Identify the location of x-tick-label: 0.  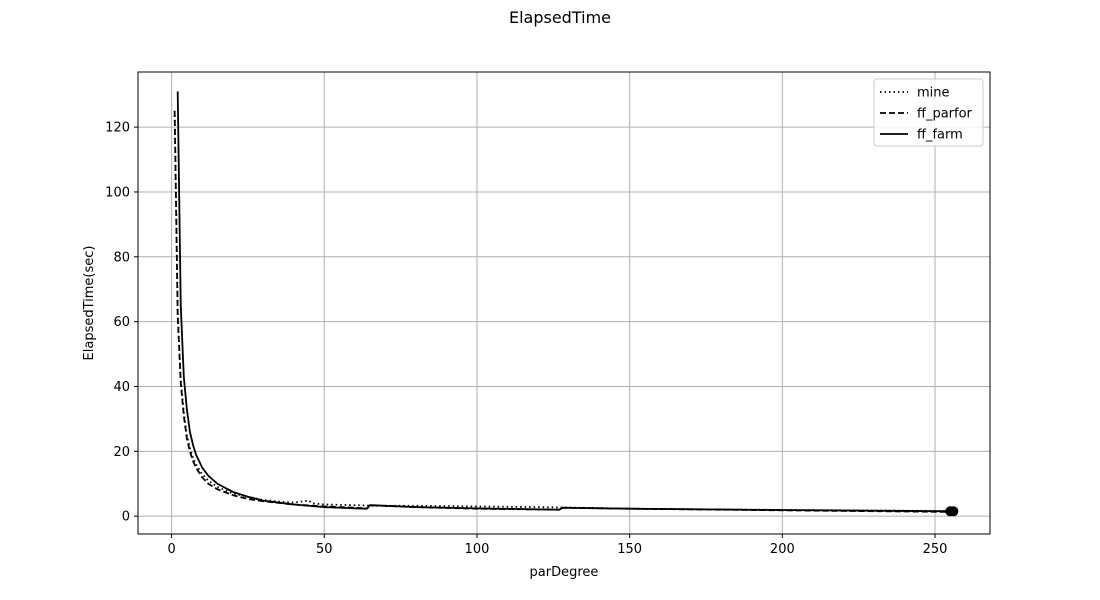
(171, 549).